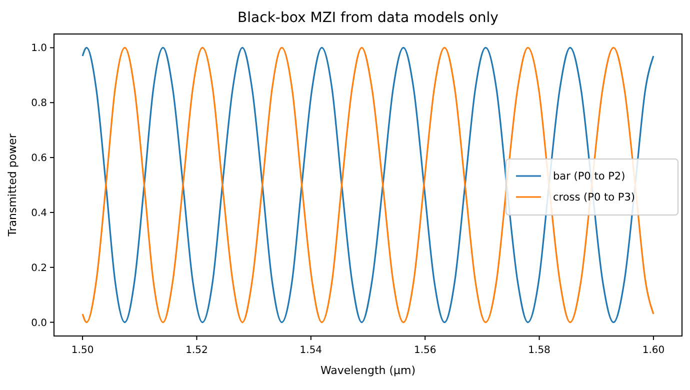  I want to click on x-tick-label: 1.54, so click(311, 350).